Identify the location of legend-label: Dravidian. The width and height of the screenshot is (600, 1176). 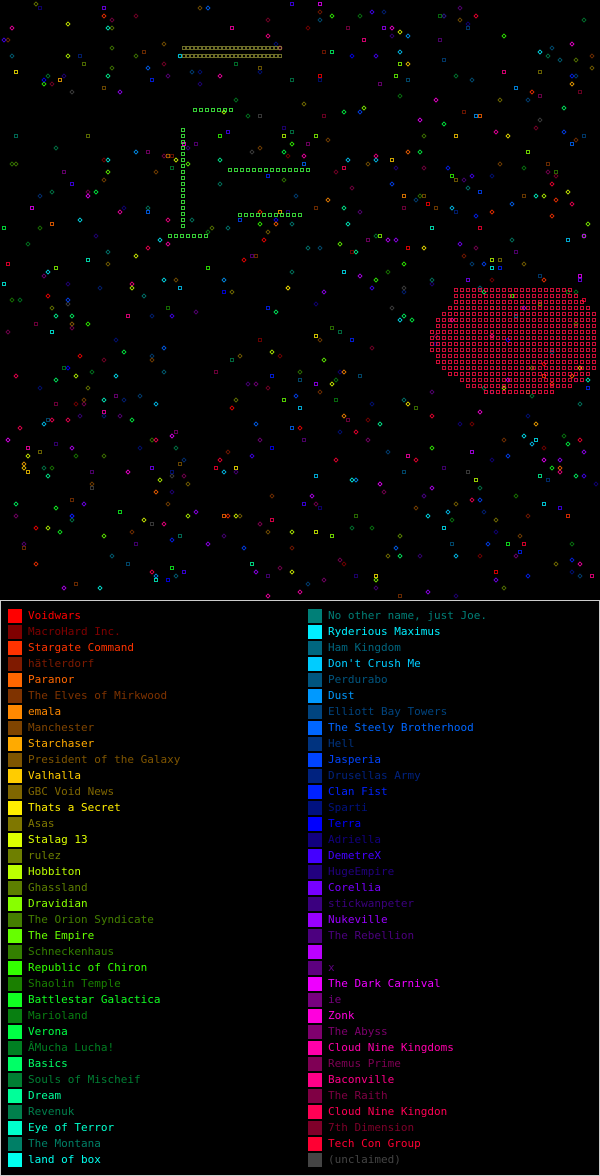
(58, 903).